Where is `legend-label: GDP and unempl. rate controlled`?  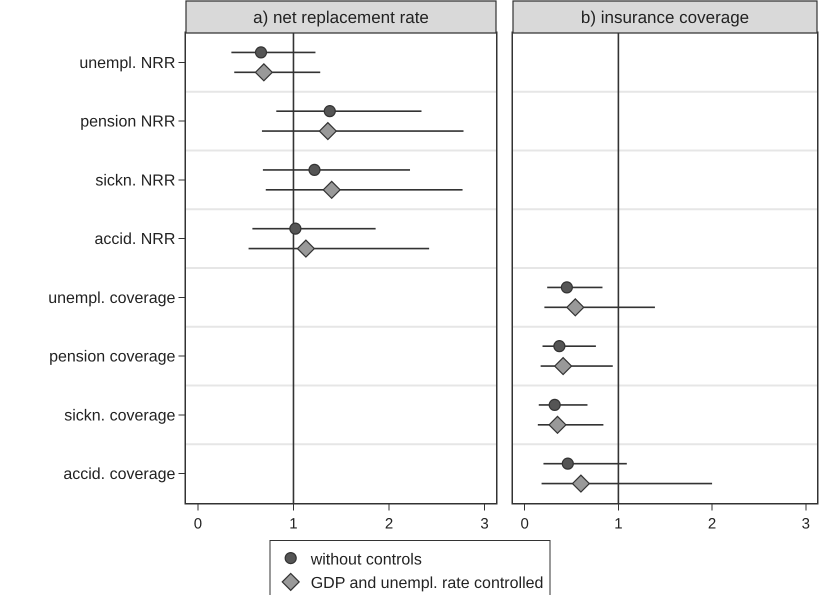 legend-label: GDP and unempl. rate controlled is located at coordinates (427, 583).